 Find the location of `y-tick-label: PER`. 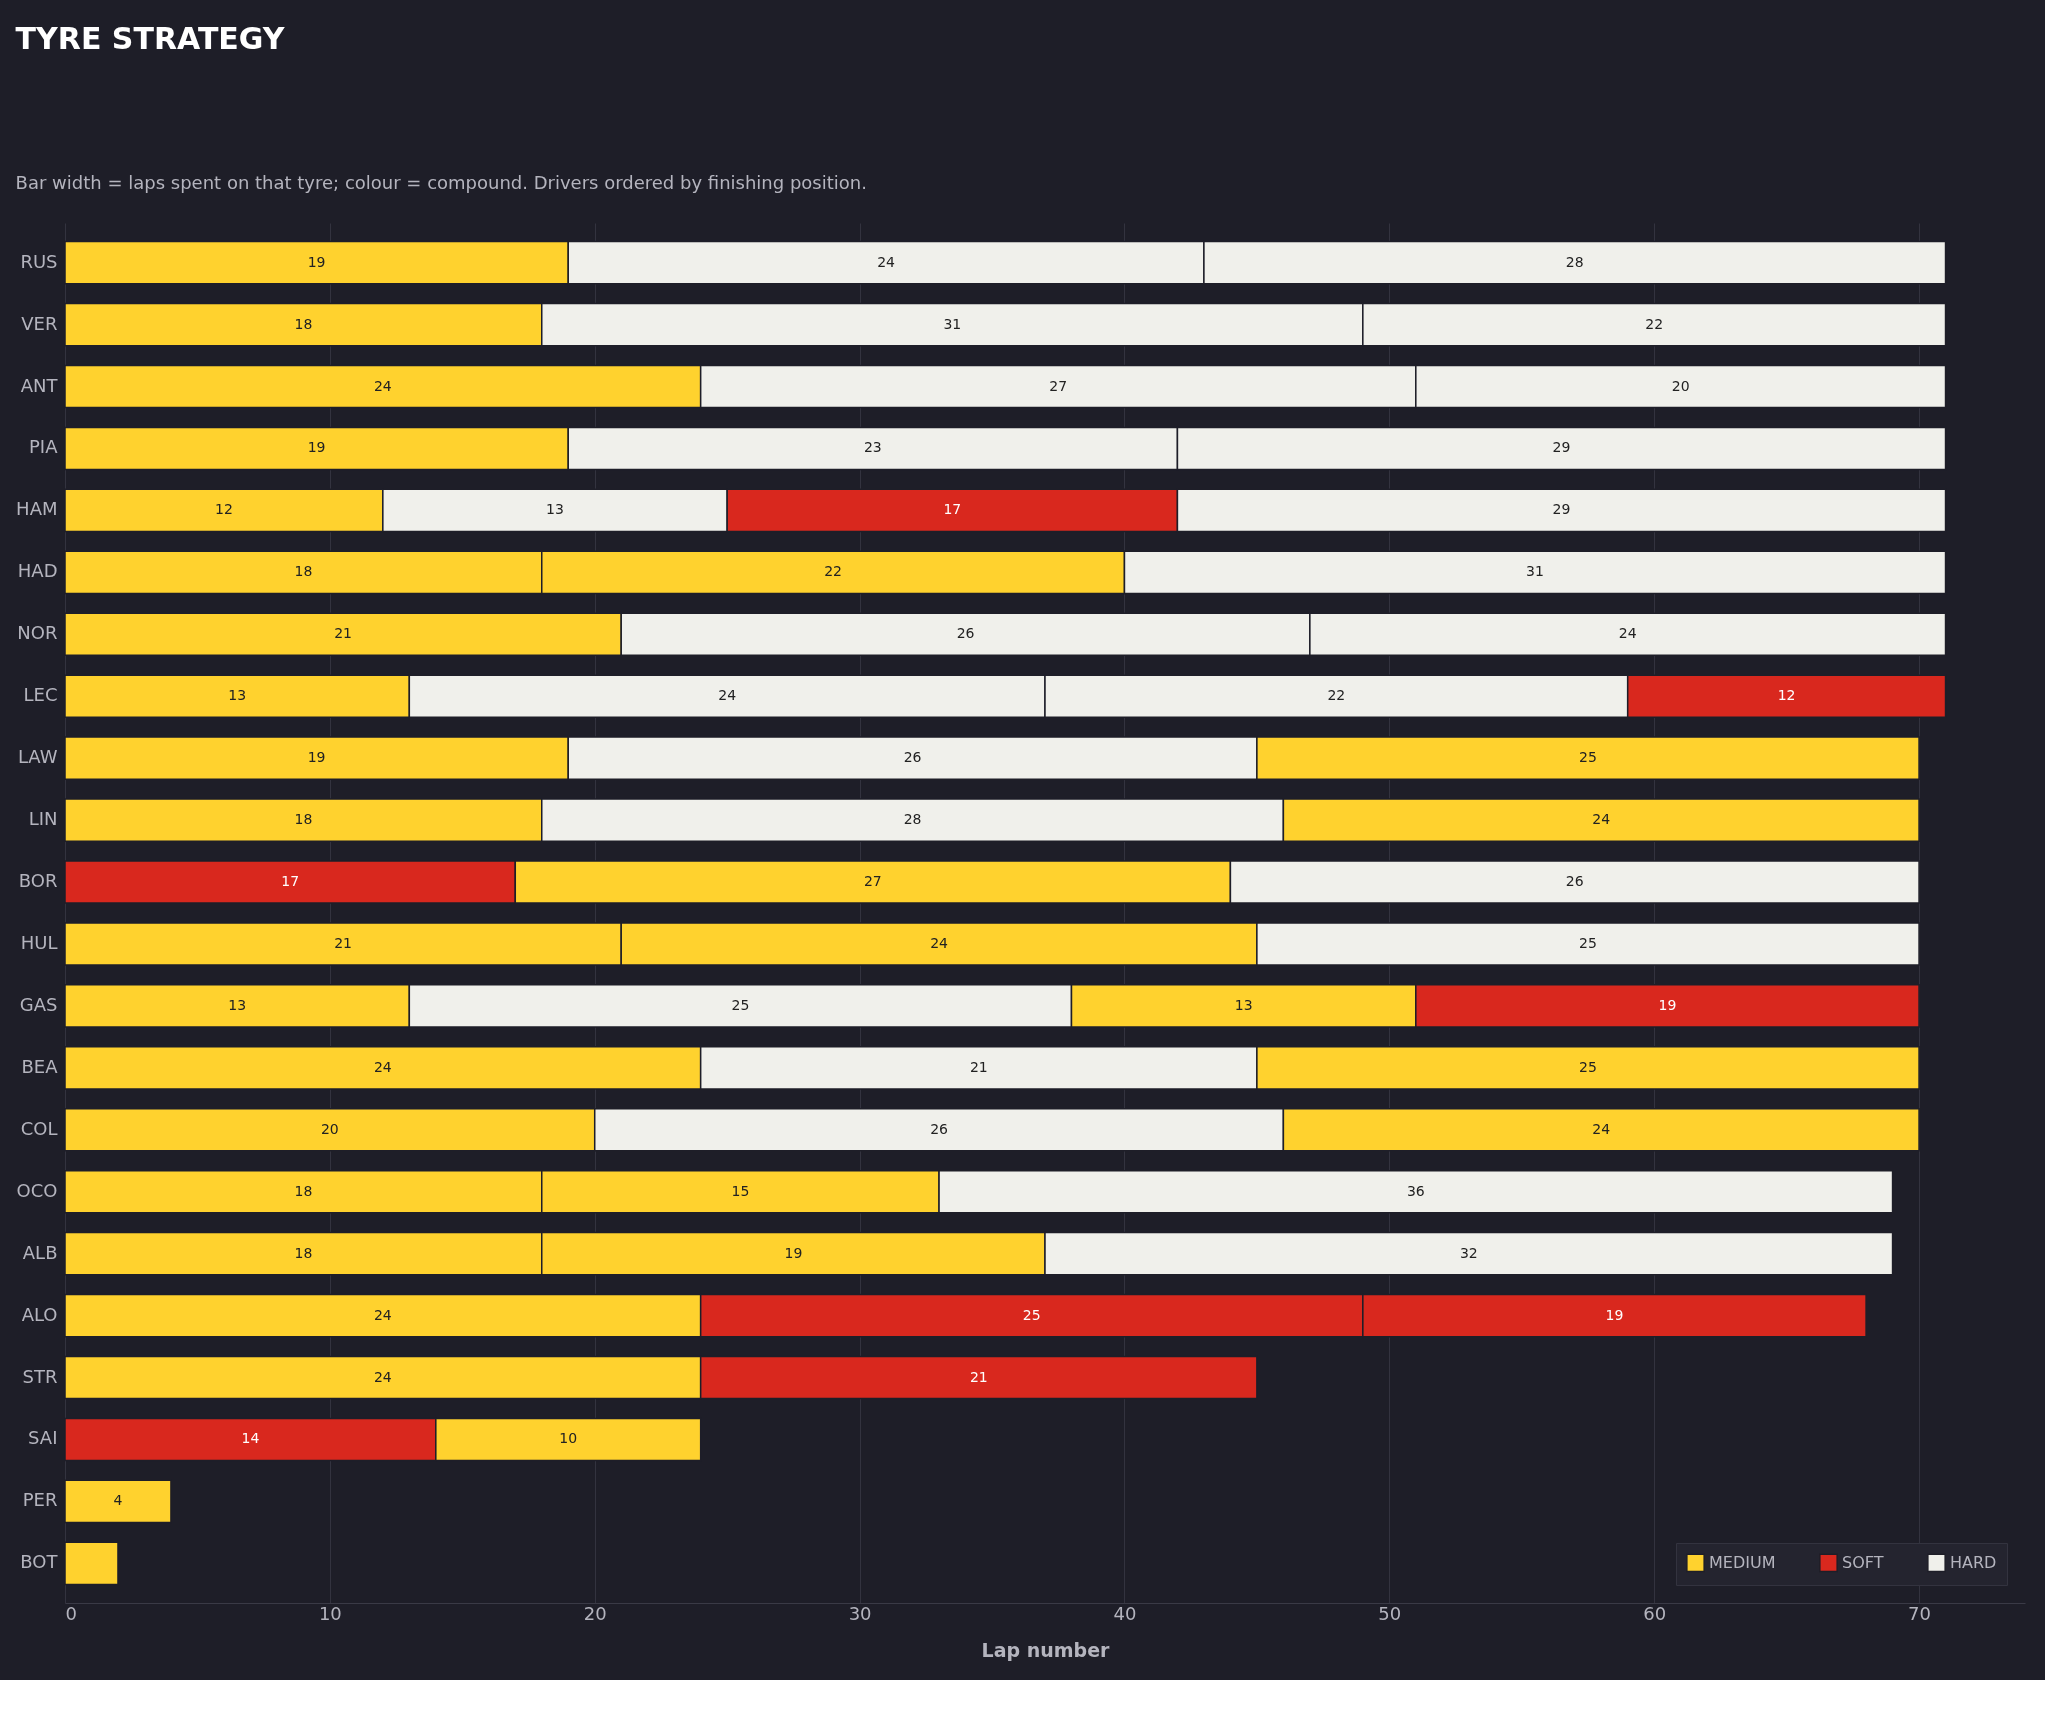

y-tick-label: PER is located at coordinates (40, 1500).